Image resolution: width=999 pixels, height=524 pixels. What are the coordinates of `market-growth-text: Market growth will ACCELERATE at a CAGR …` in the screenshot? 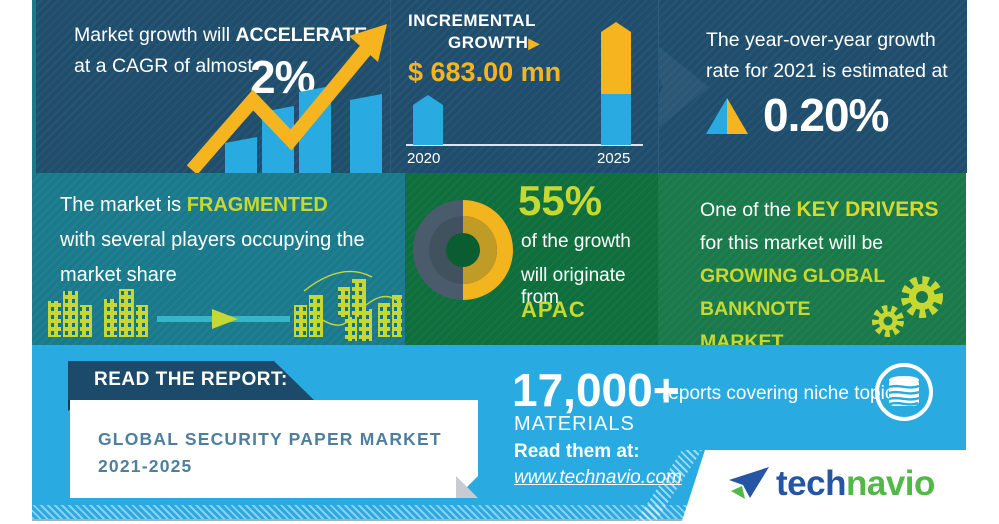 It's located at (220, 51).